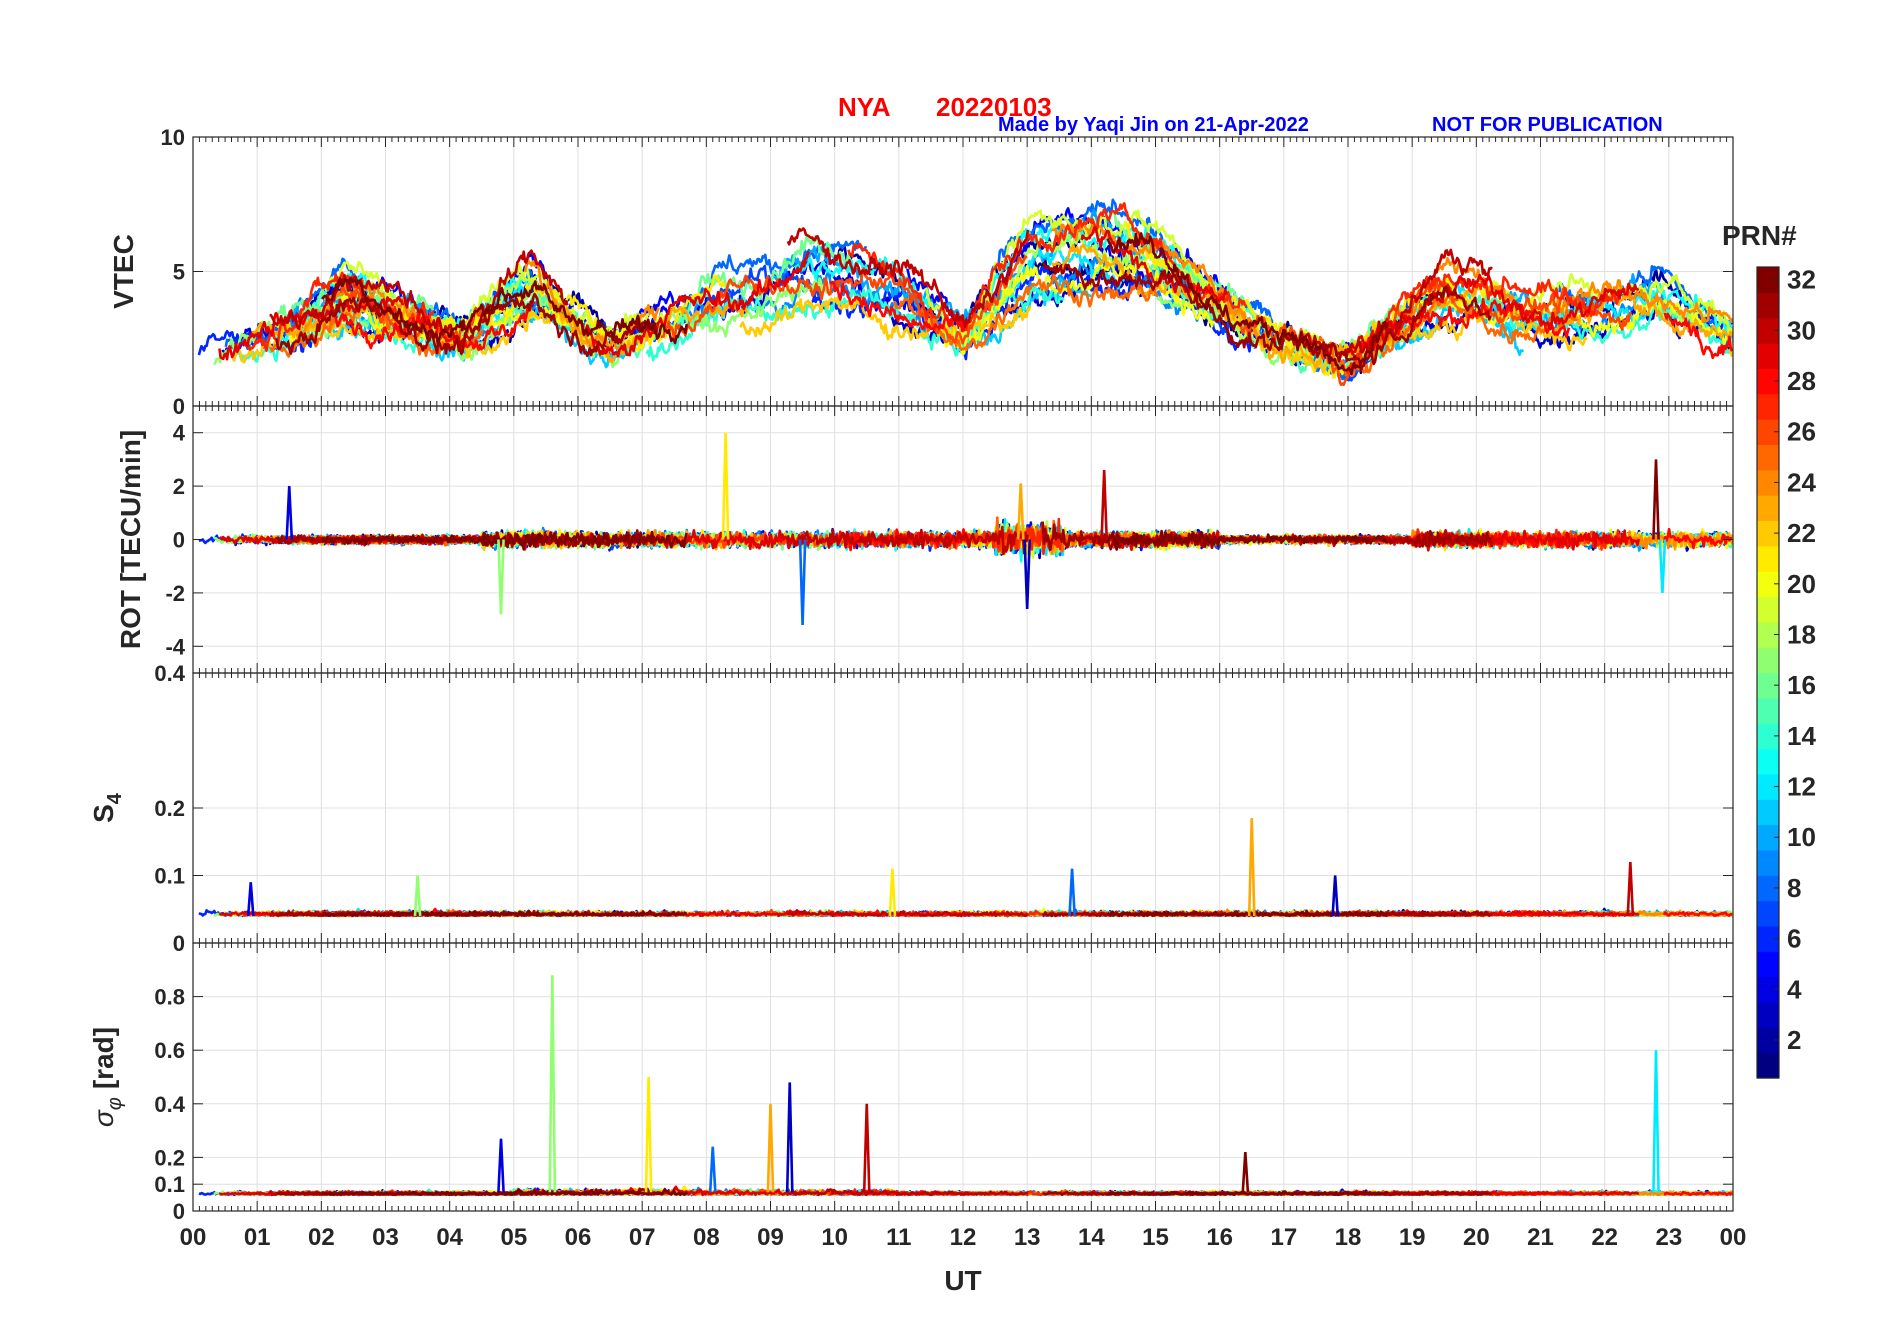 Image resolution: width=1902 pixels, height=1330 pixels. What do you see at coordinates (1794, 939) in the screenshot?
I see `colorbar-tick-label: 6` at bounding box center [1794, 939].